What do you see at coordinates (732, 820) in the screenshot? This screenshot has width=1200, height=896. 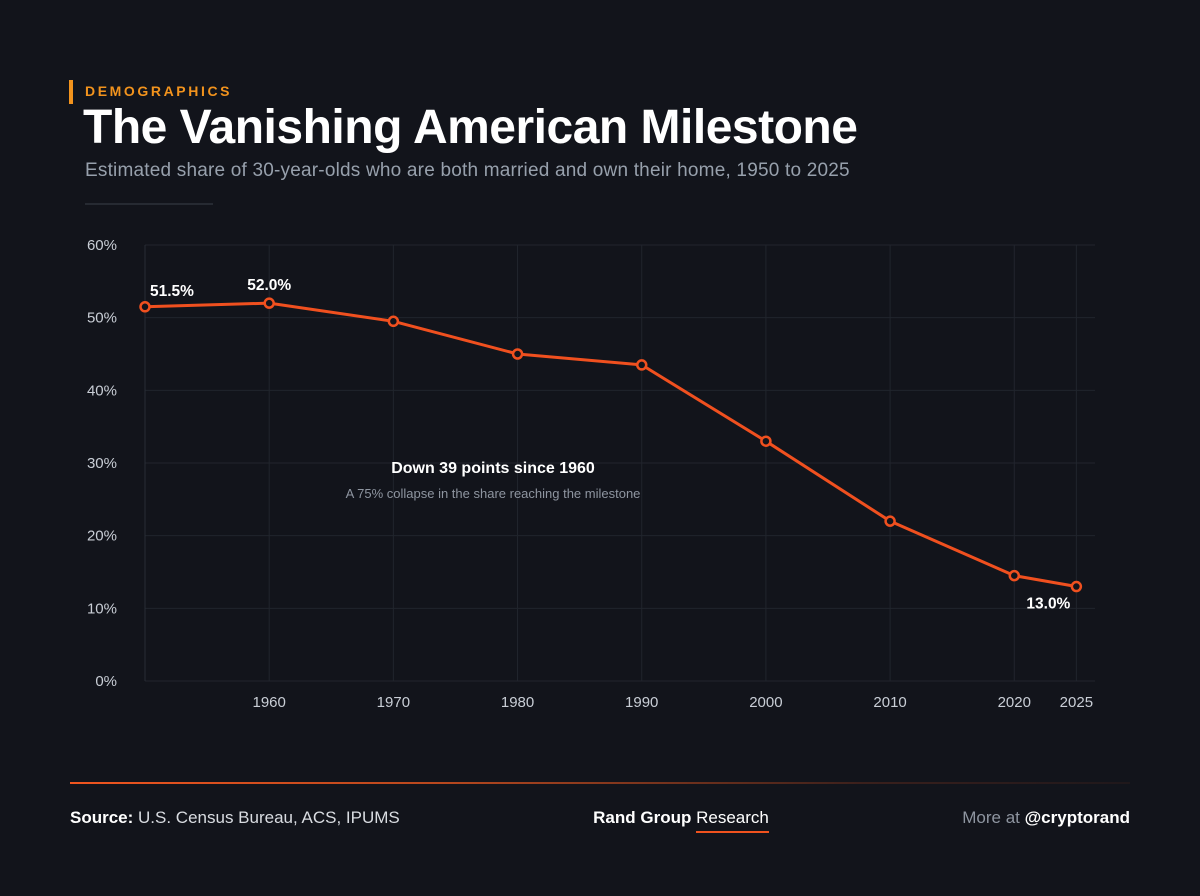 I see `brand-regular: Research` at bounding box center [732, 820].